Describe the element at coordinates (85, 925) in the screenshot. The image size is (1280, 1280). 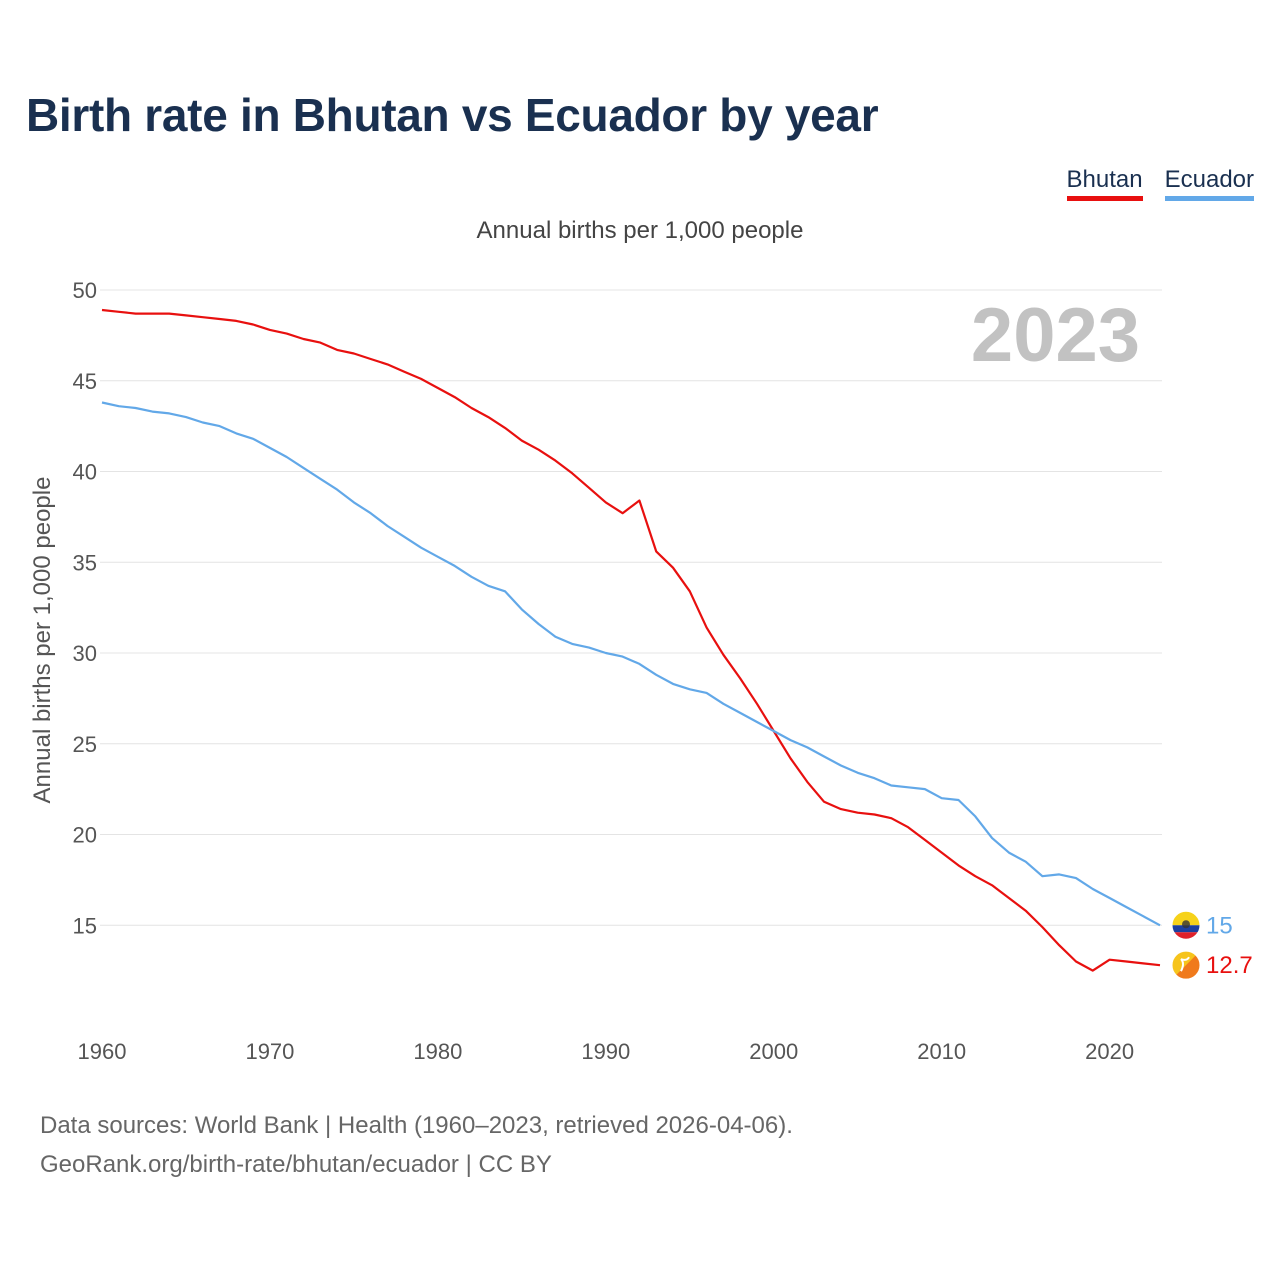
I see `y-tick-label: 15` at that location.